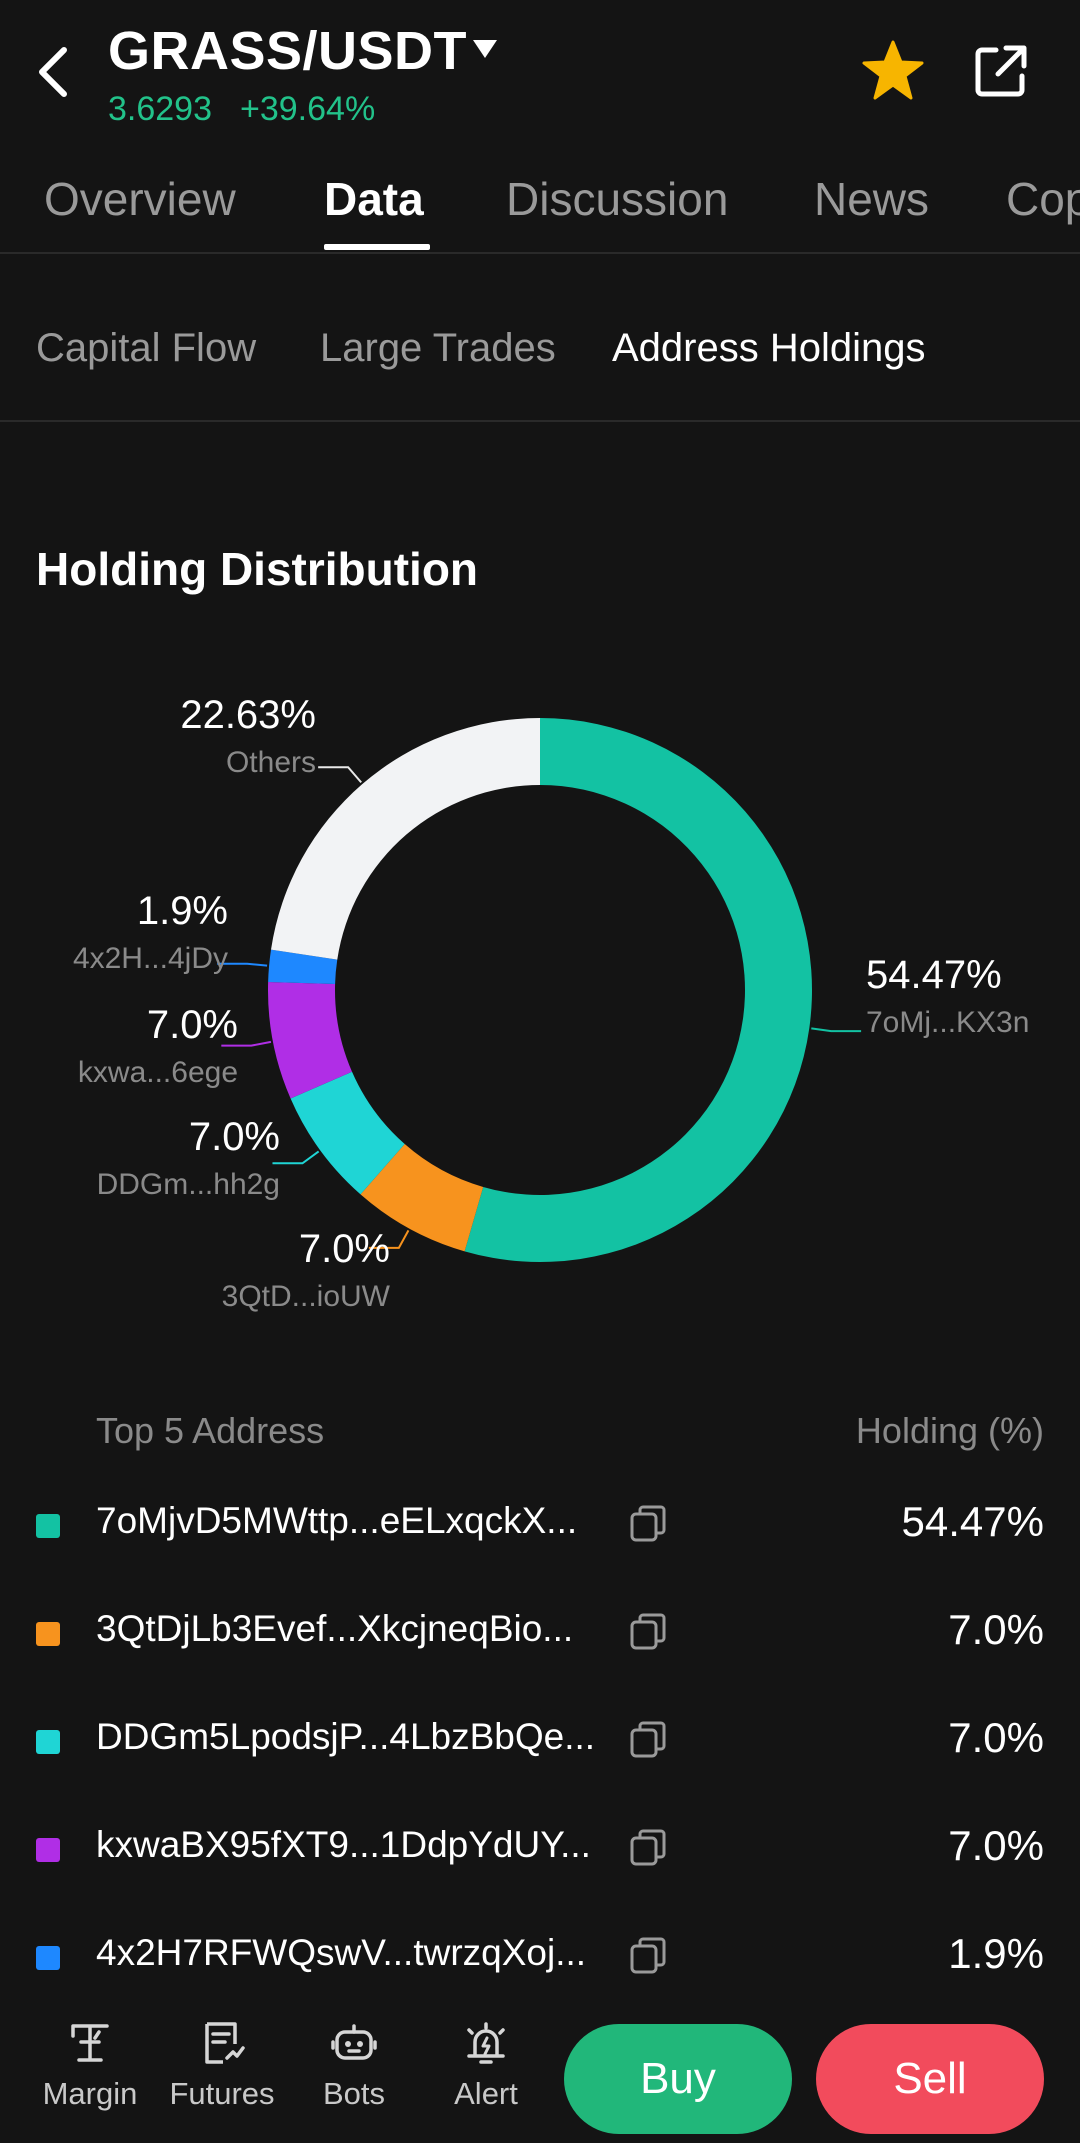 This screenshot has height=2143, width=1080. I want to click on nav-margin: Margin, so click(90, 2065).